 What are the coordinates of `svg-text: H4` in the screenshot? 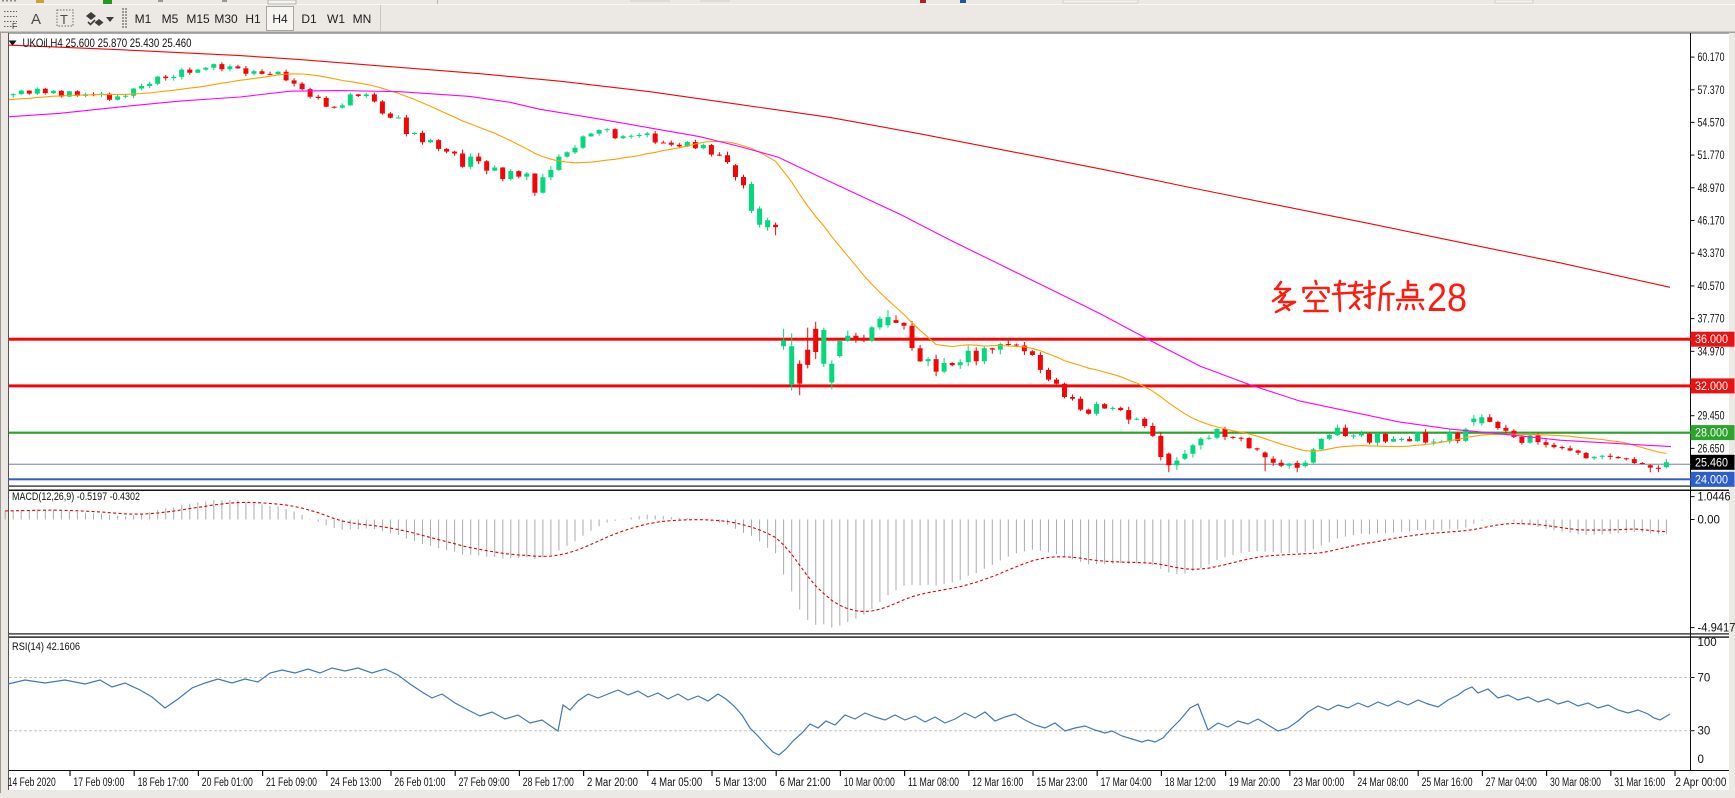 It's located at (280, 19).